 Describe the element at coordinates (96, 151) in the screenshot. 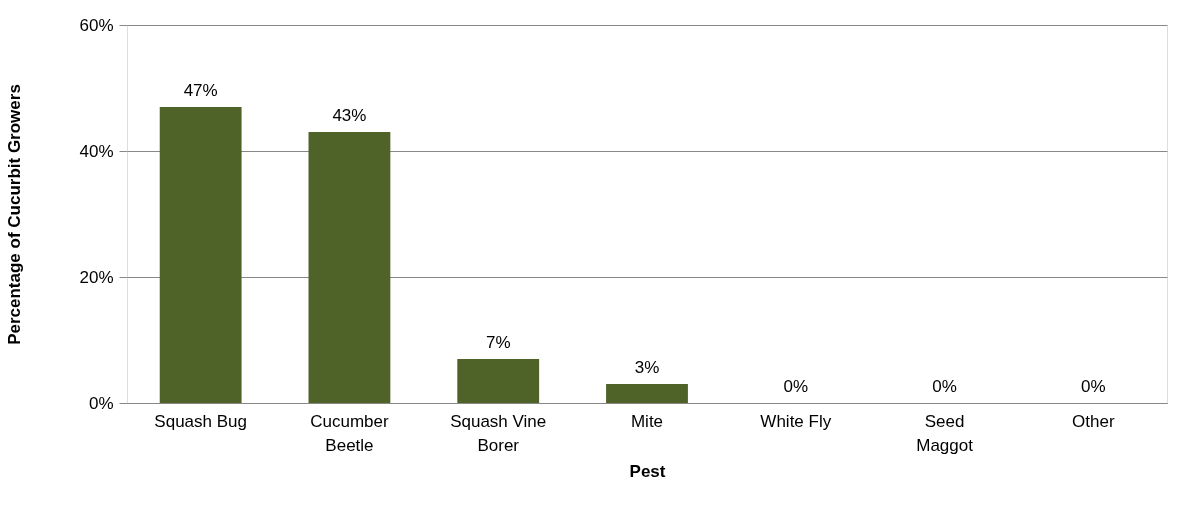

I see `y-tick-label: 40%` at that location.